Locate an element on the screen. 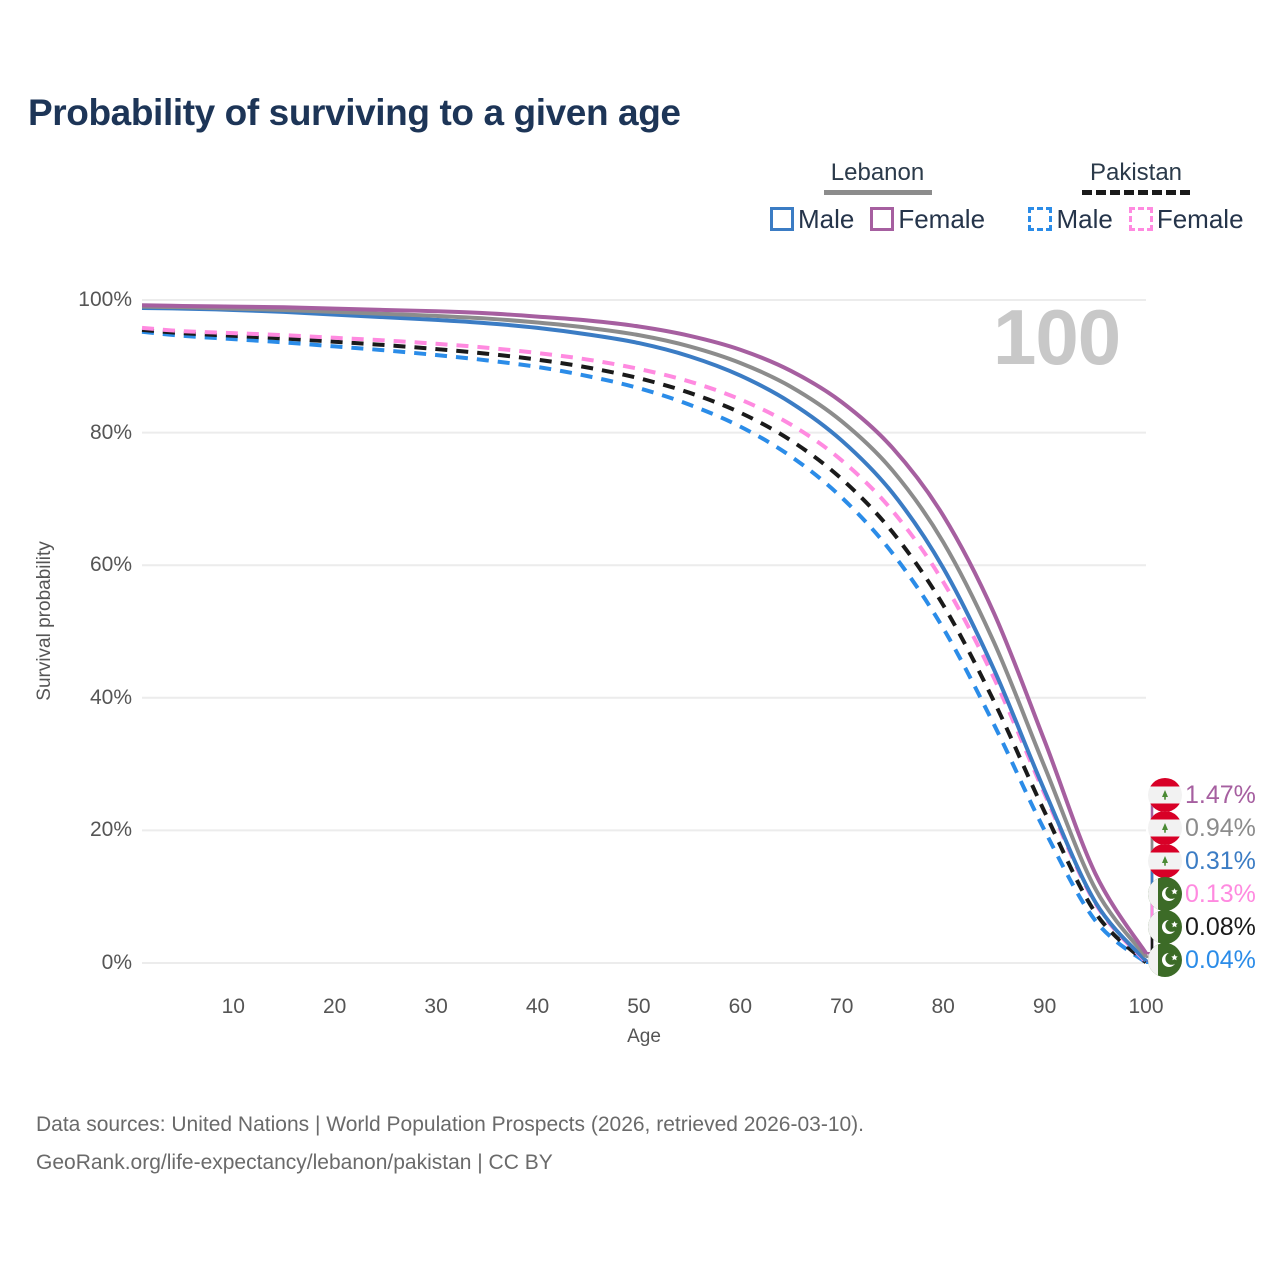 This screenshot has width=1280, height=1280. legend-label-pakistan-male: Male is located at coordinates (1084, 219).